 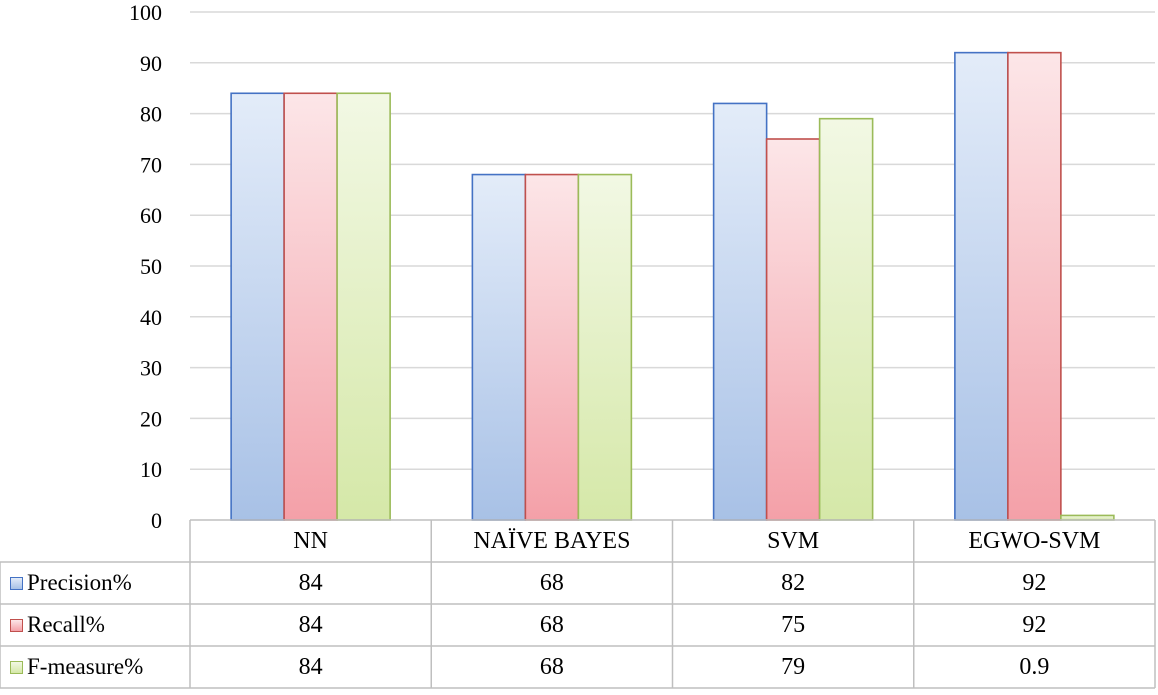 What do you see at coordinates (151, 418) in the screenshot?
I see `y-tick-label: 20` at bounding box center [151, 418].